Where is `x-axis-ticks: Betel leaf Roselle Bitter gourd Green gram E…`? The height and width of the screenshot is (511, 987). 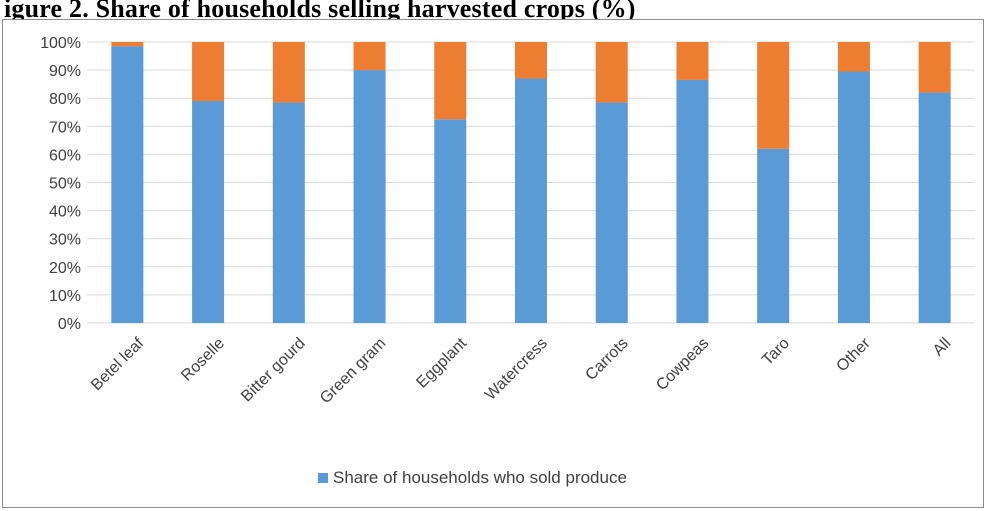
x-axis-ticks: Betel leaf Roselle Bitter gourd Green gram E… is located at coordinates (521, 370).